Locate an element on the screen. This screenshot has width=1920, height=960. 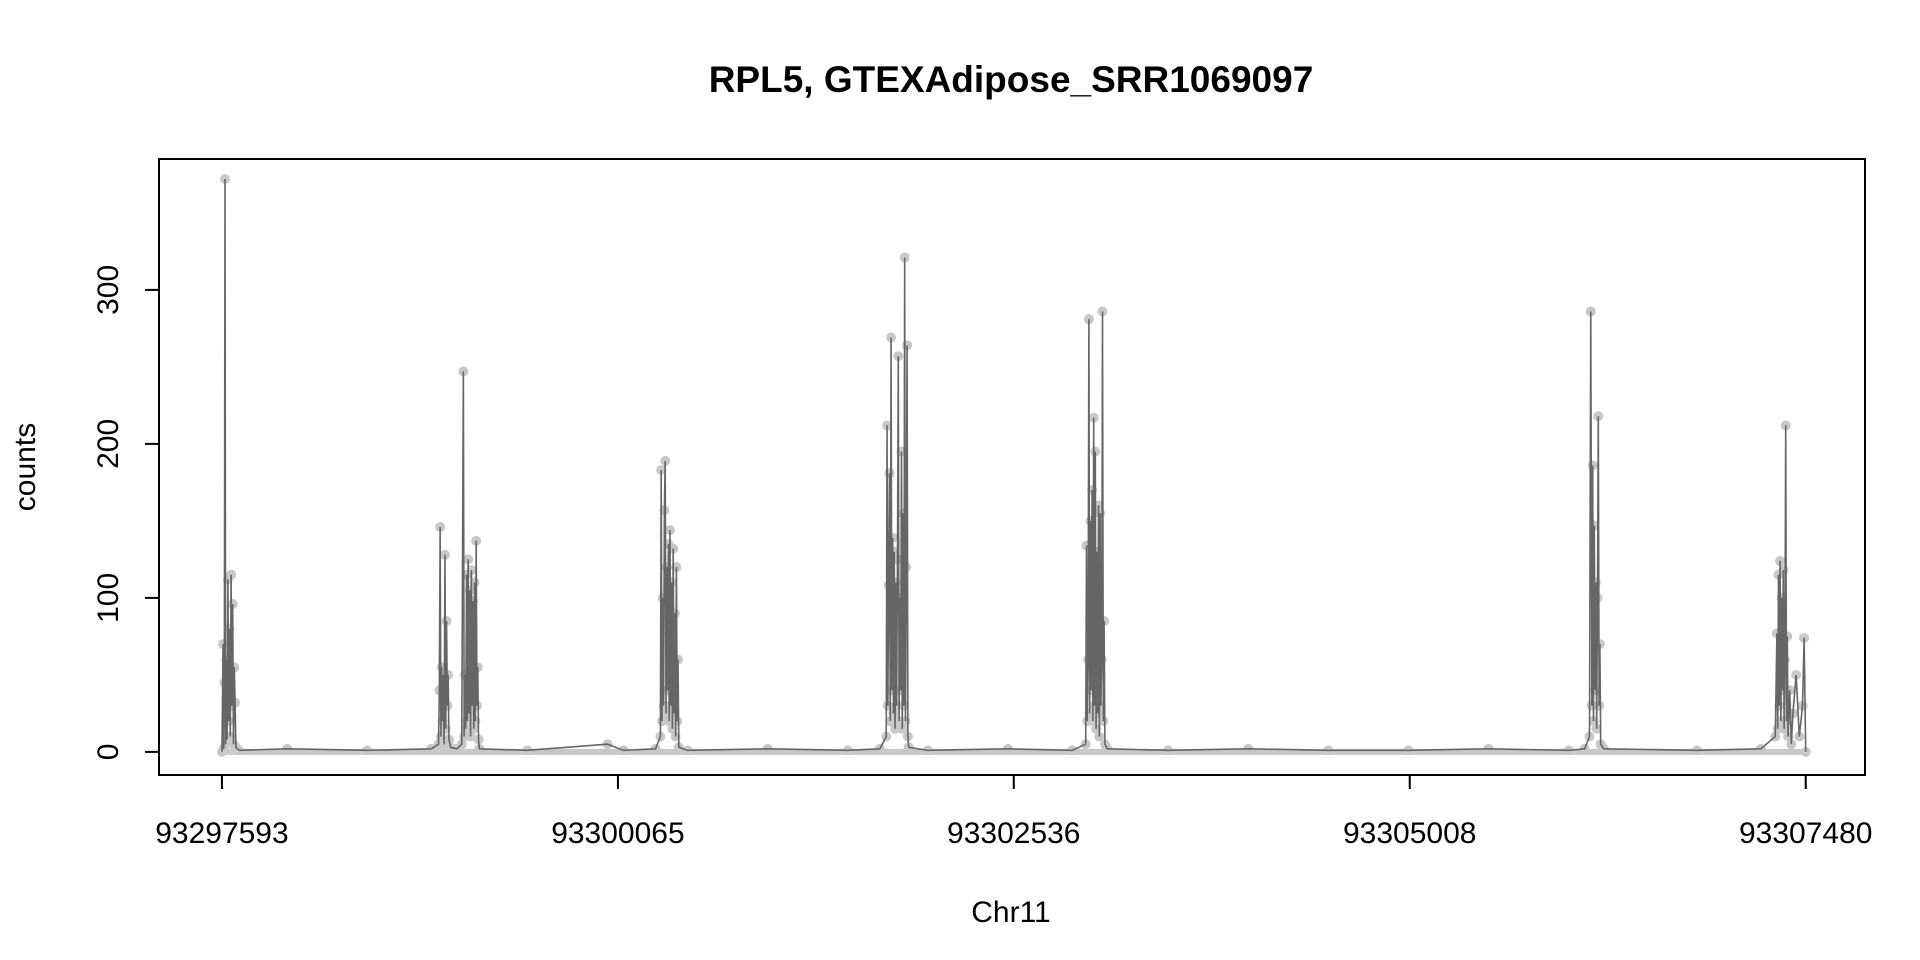
y-tick-label: 100 is located at coordinates (108, 598).